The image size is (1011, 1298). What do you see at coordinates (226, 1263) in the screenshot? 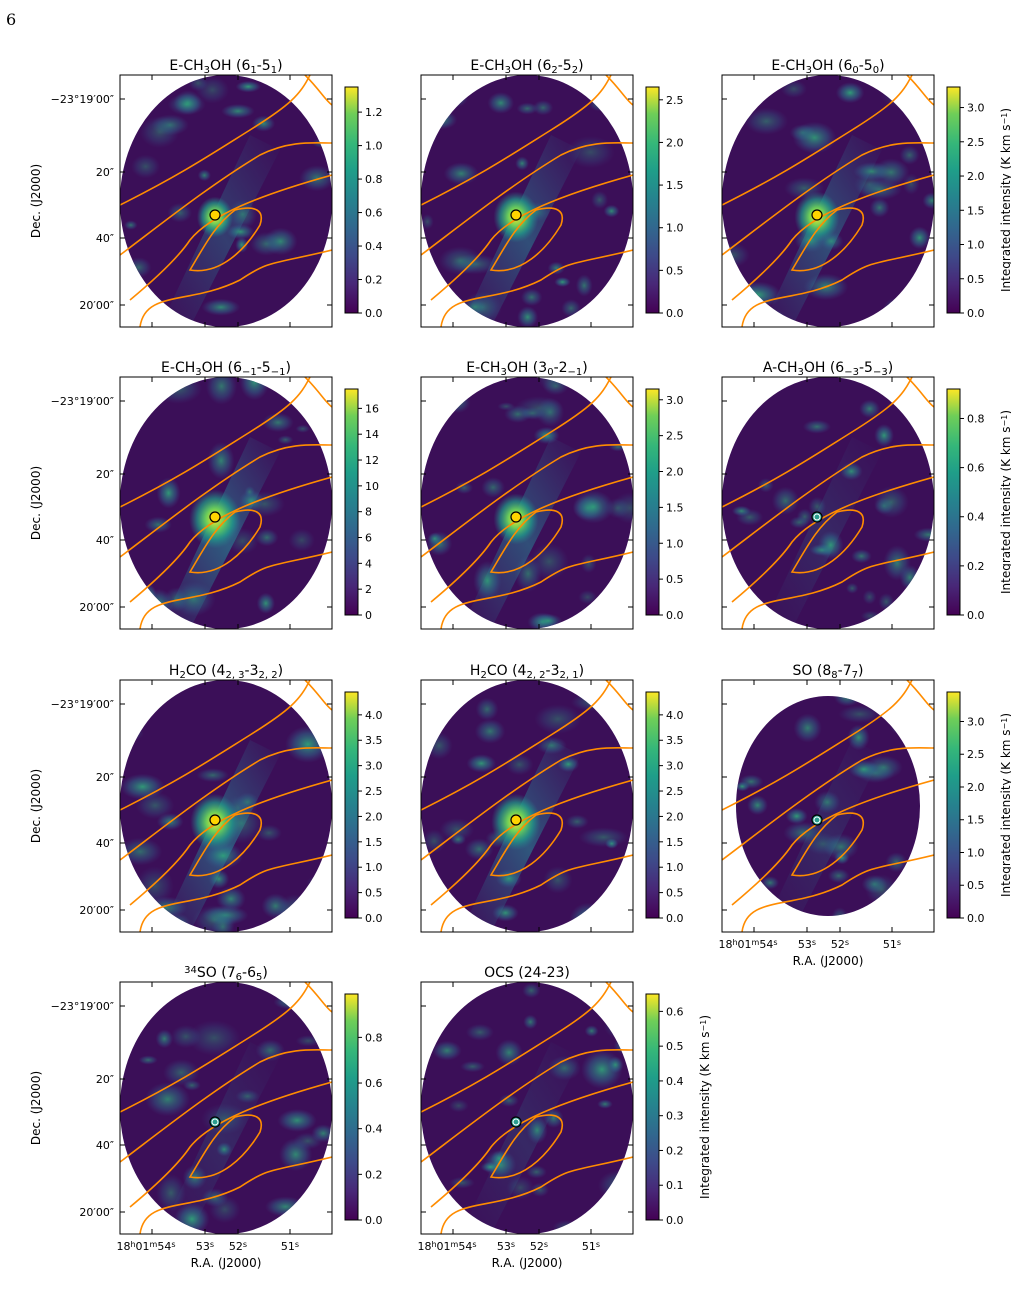
I see `ra-axis-label: R.A. (J2000)` at bounding box center [226, 1263].